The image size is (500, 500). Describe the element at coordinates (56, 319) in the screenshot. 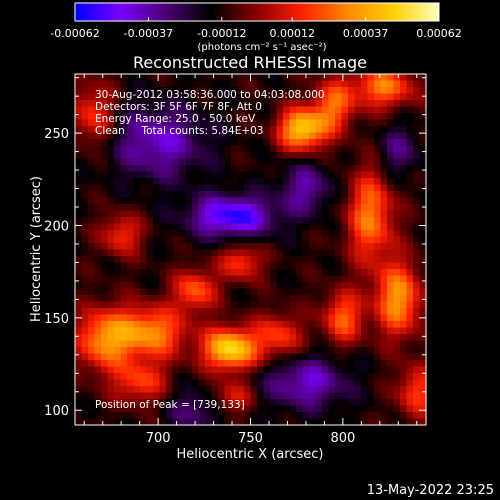

I see `y-tick-label: 150` at that location.